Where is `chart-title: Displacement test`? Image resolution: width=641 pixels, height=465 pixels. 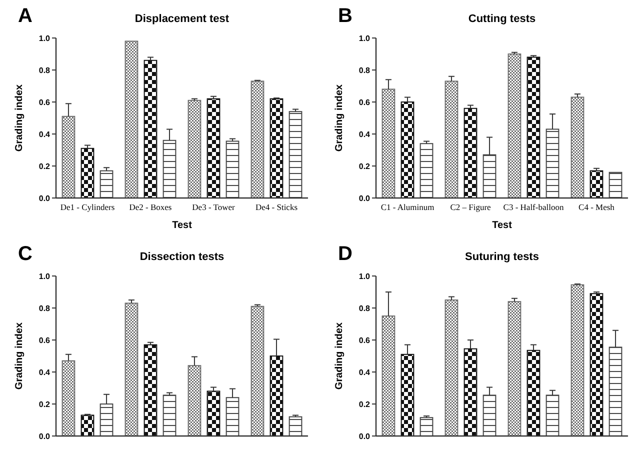 chart-title: Displacement test is located at coordinates (182, 19).